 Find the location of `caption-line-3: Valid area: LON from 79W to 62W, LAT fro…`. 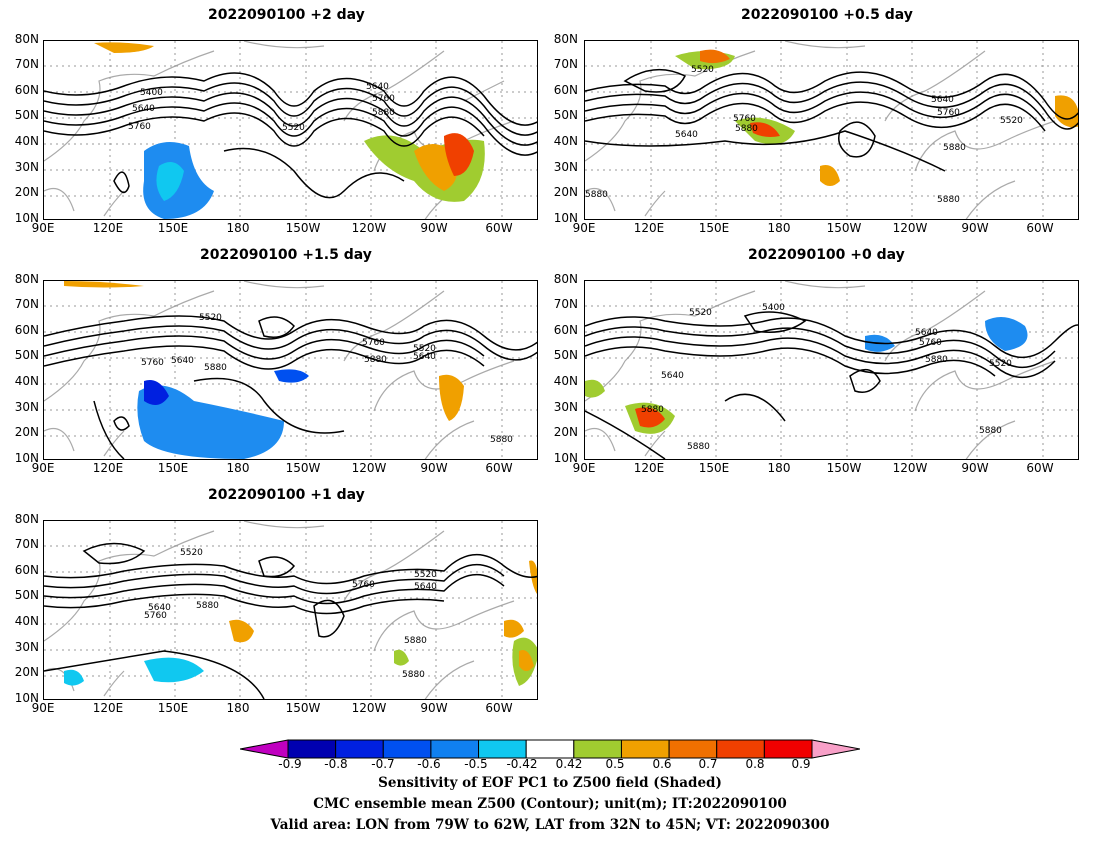

caption-line-3: Valid area: LON from 79W to 62W, LAT fro… is located at coordinates (550, 825).